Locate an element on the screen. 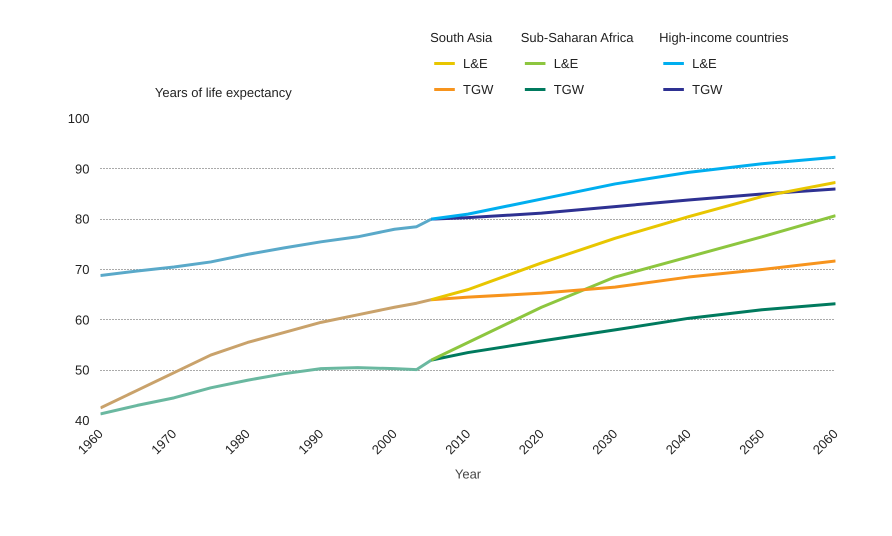  y-tick-label: 50 is located at coordinates (82, 370).